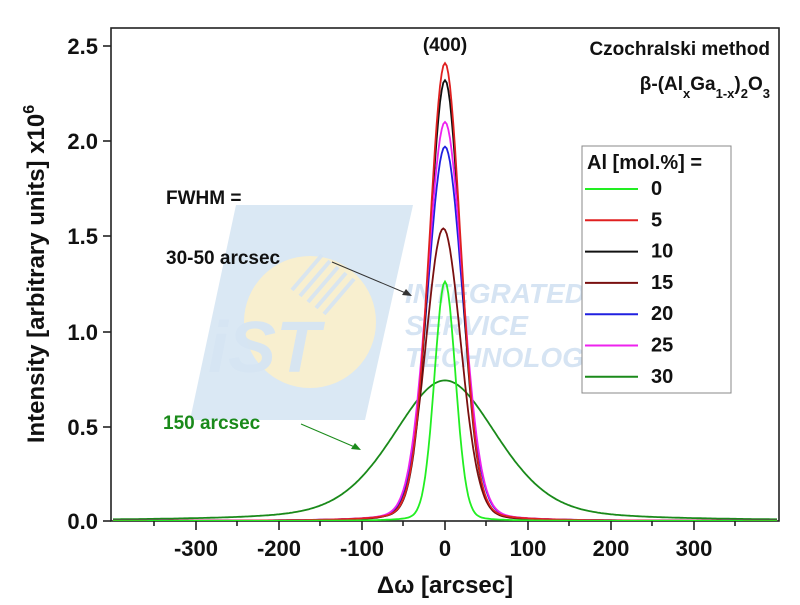  Describe the element at coordinates (445, 548) in the screenshot. I see `x-tick-label: 0` at that location.